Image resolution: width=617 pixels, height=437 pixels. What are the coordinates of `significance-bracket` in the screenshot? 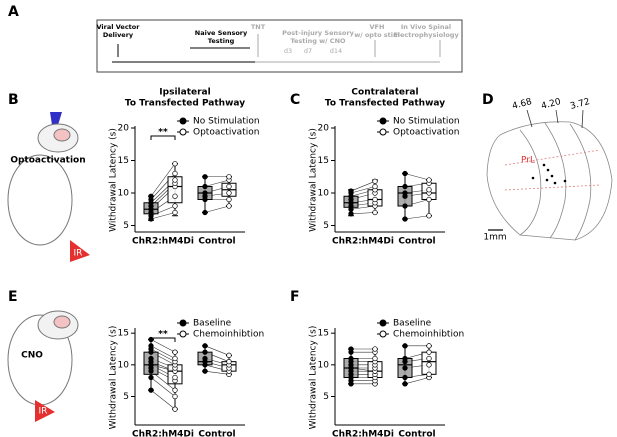 It's located at (163, 137).